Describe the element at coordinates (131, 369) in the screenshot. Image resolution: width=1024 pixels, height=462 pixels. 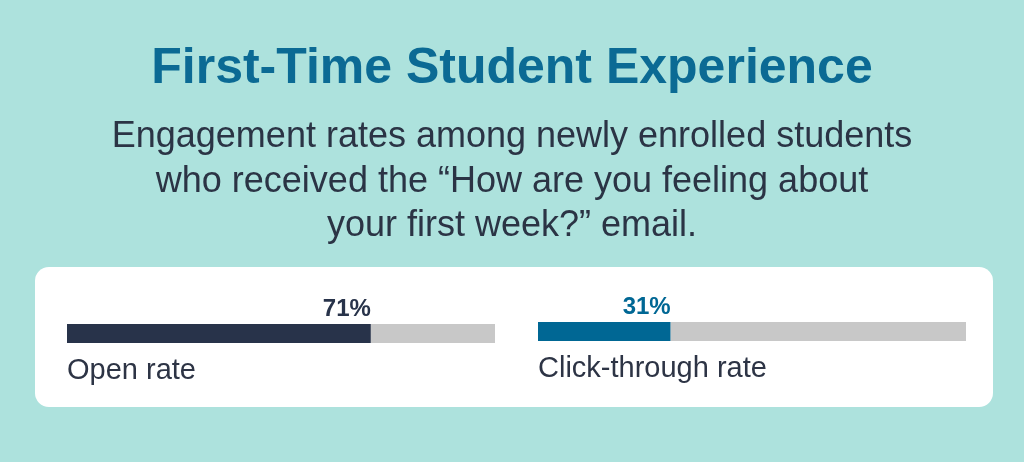
I see `y-tick-label: Open rate` at that location.